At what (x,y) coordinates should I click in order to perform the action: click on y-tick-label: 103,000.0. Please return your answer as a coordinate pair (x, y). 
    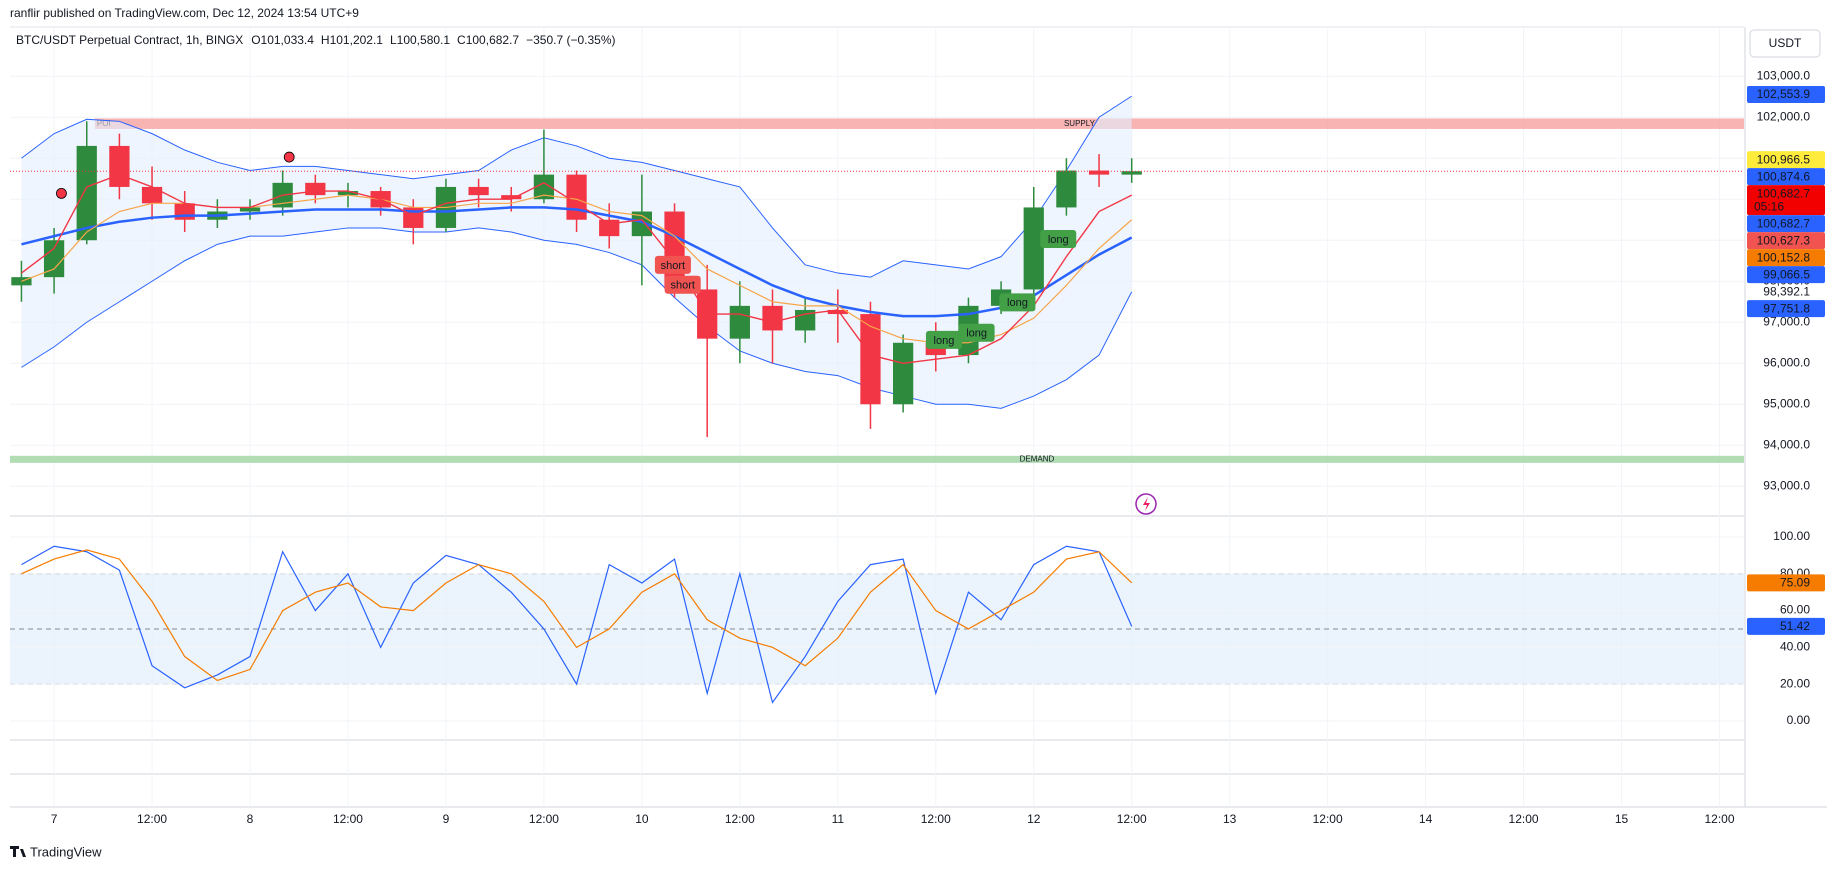
    Looking at the image, I should click on (1784, 75).